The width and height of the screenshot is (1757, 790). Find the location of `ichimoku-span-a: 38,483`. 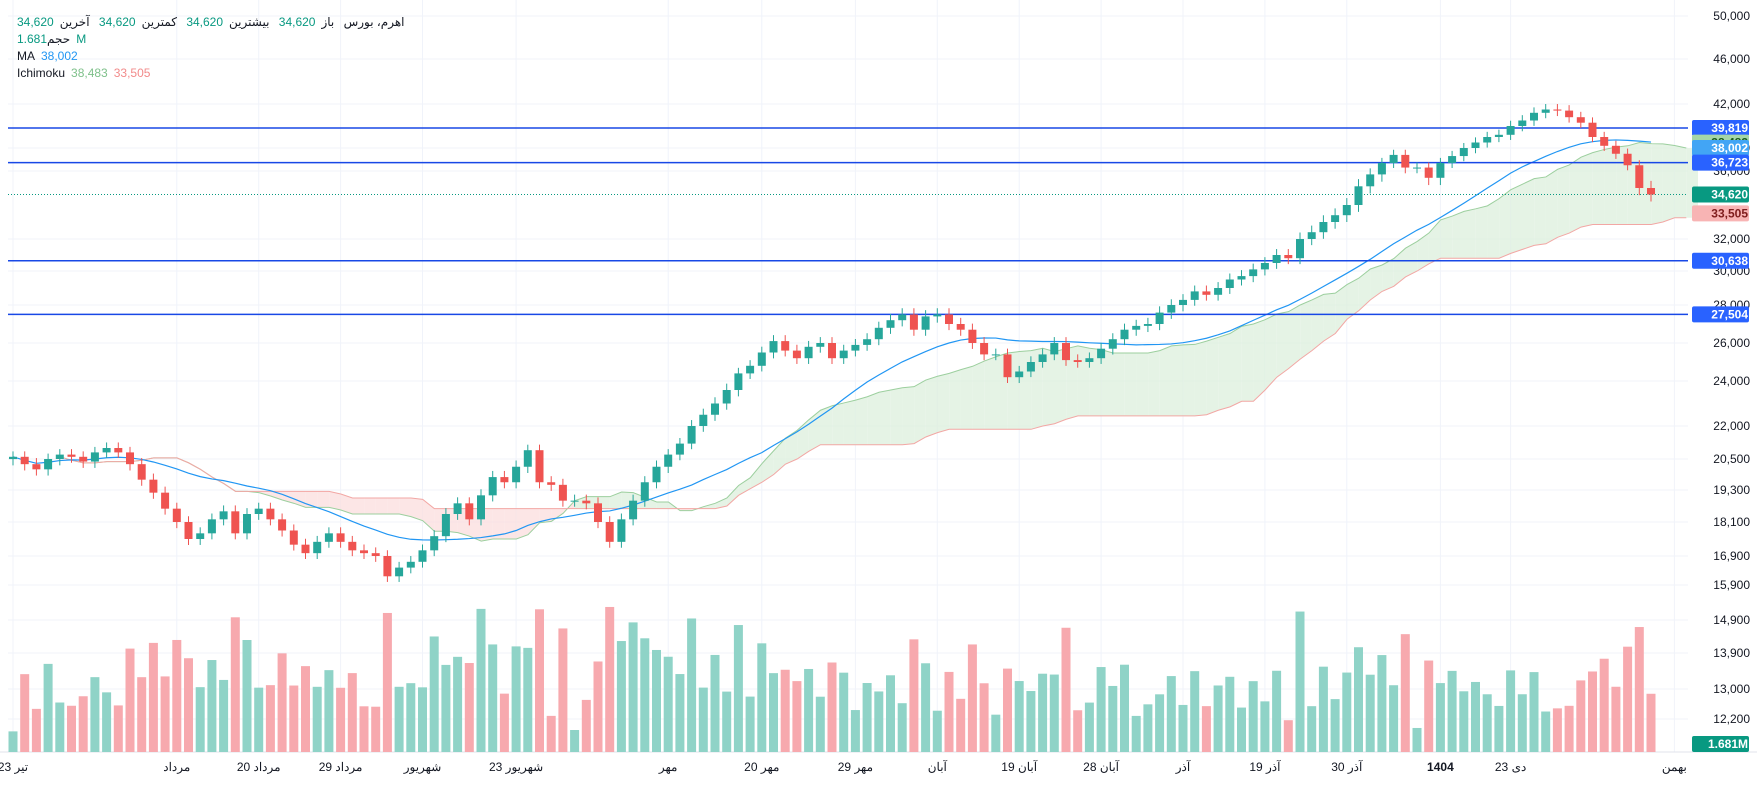

ichimoku-span-a: 38,483 is located at coordinates (89, 73).